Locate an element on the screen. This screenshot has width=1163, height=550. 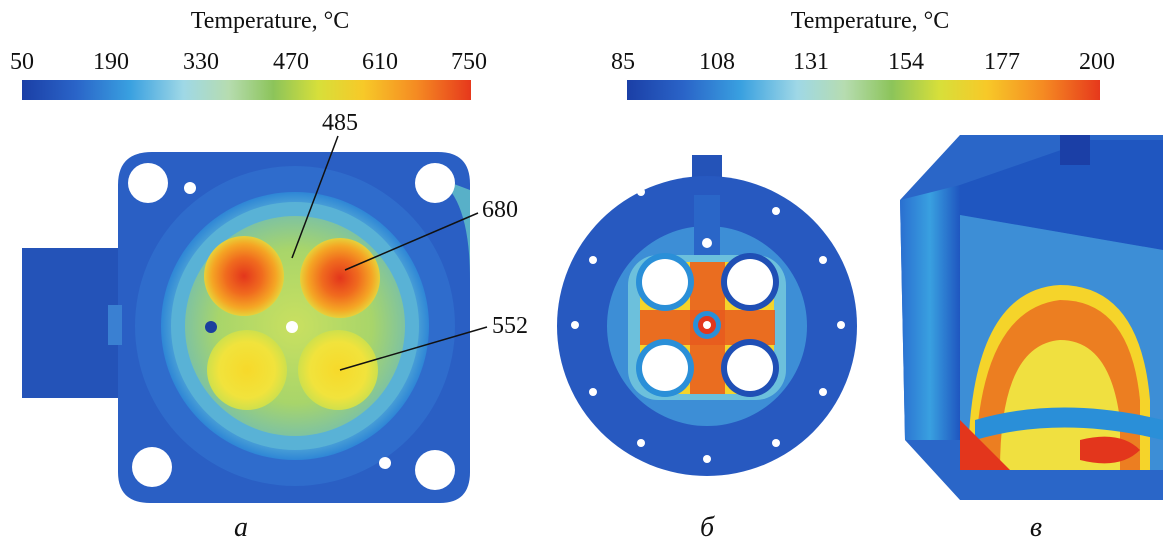
colorbar-a-tick: 50 is located at coordinates (22, 62).